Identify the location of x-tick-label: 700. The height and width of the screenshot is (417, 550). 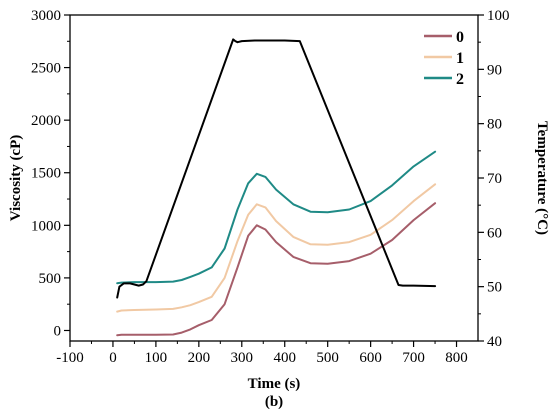
(413, 358).